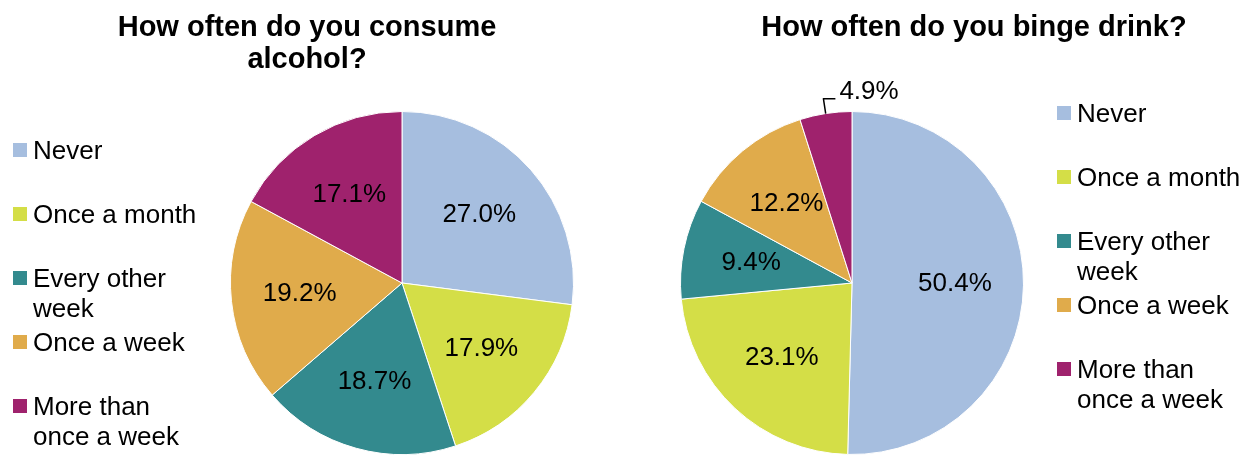 This screenshot has height=459, width=1252. What do you see at coordinates (479, 213) in the screenshot?
I see `data-label: 27.0%` at bounding box center [479, 213].